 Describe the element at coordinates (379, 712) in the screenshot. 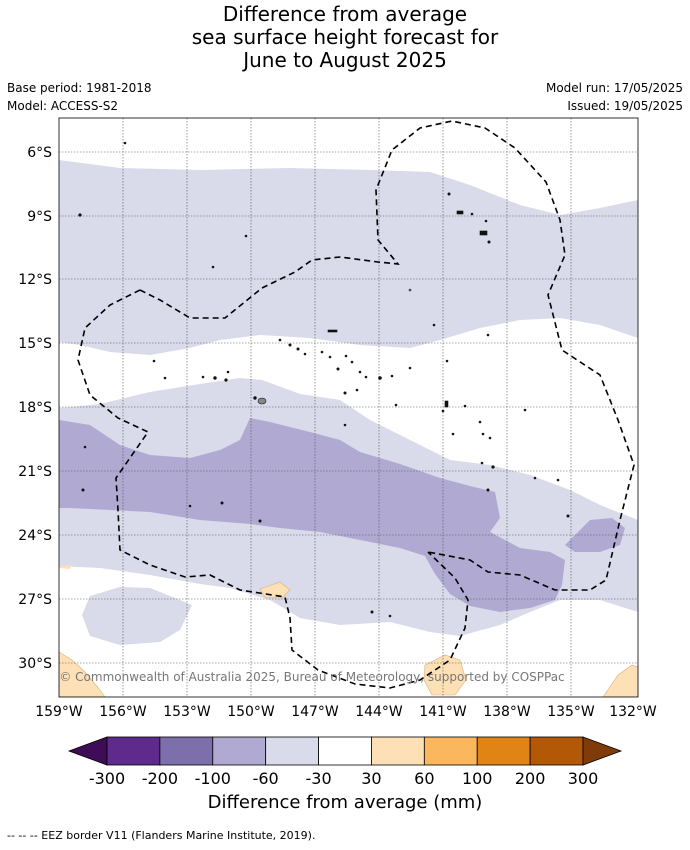

I see `lon-label: 144°W` at that location.